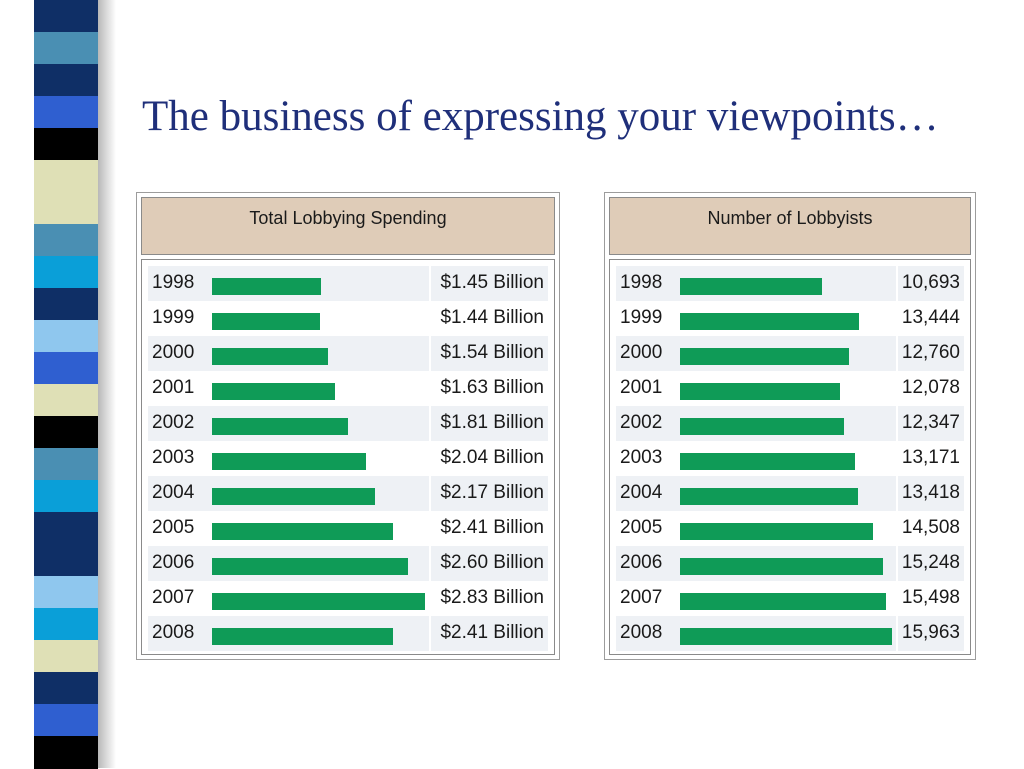 This screenshot has width=1024, height=769. Describe the element at coordinates (930, 457) in the screenshot. I see `lobbyists-value-label: 13,171` at that location.